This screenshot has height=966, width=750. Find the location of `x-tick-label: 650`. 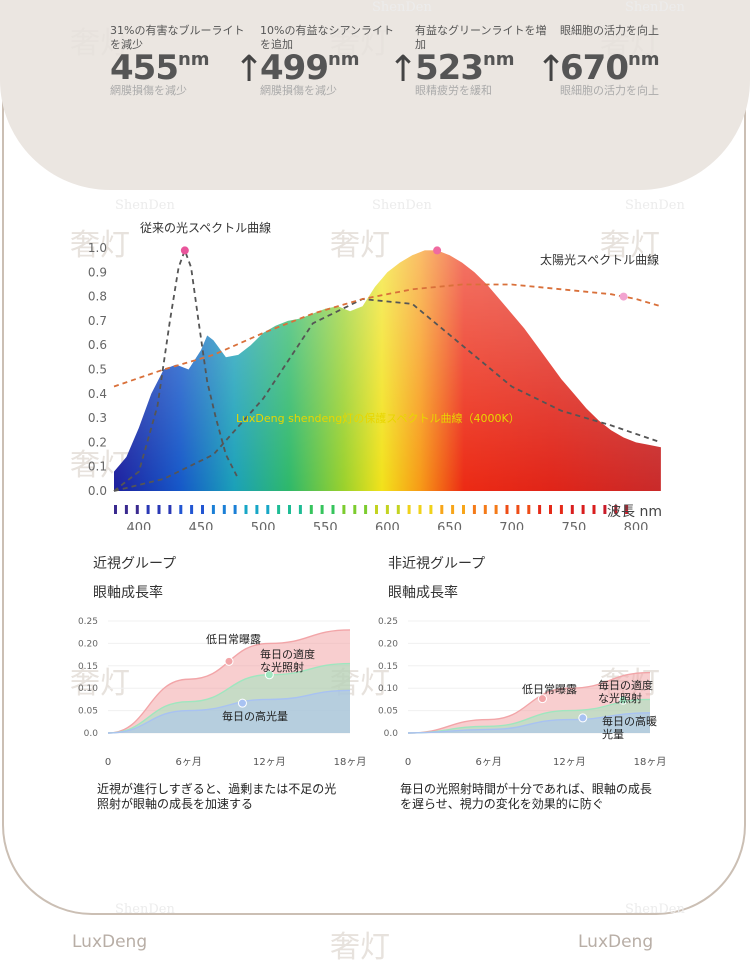

x-tick-label: 650 is located at coordinates (449, 525).